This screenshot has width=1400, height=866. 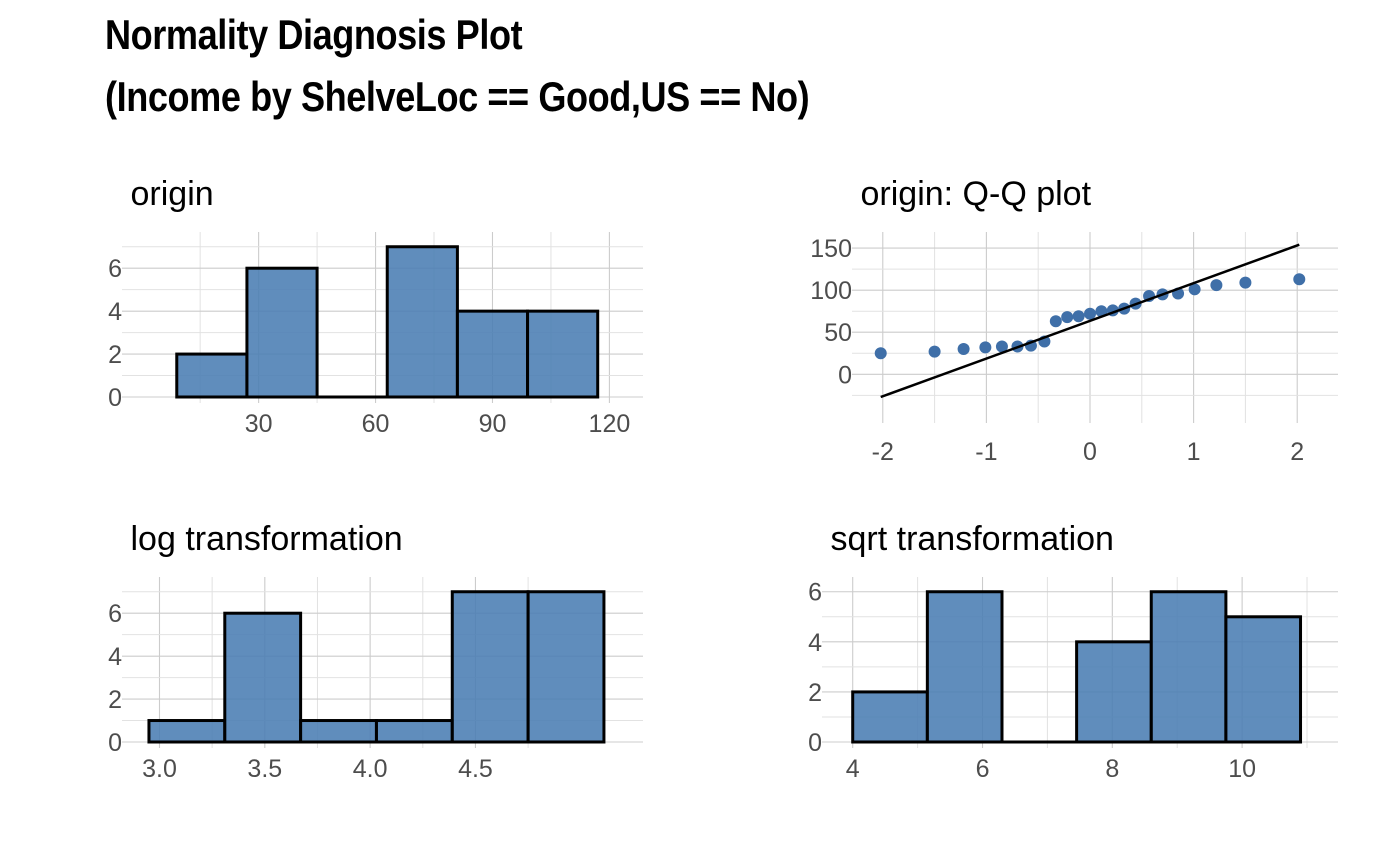 I want to click on origin-qq-plot-panel: origin: Q-Q plot -2 -1 0 1 2 0 50 100 150, so click(x=1074, y=320).